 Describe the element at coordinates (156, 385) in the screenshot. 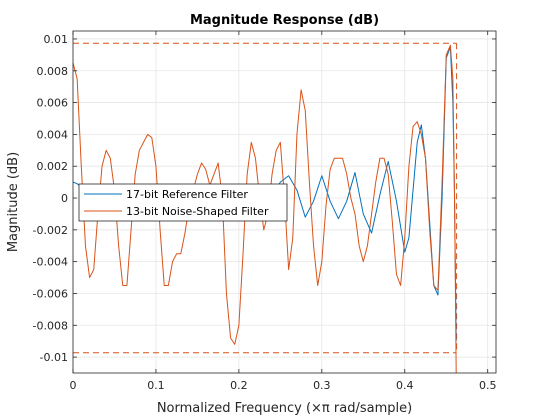

I see `x-tick-label: 0.1` at that location.